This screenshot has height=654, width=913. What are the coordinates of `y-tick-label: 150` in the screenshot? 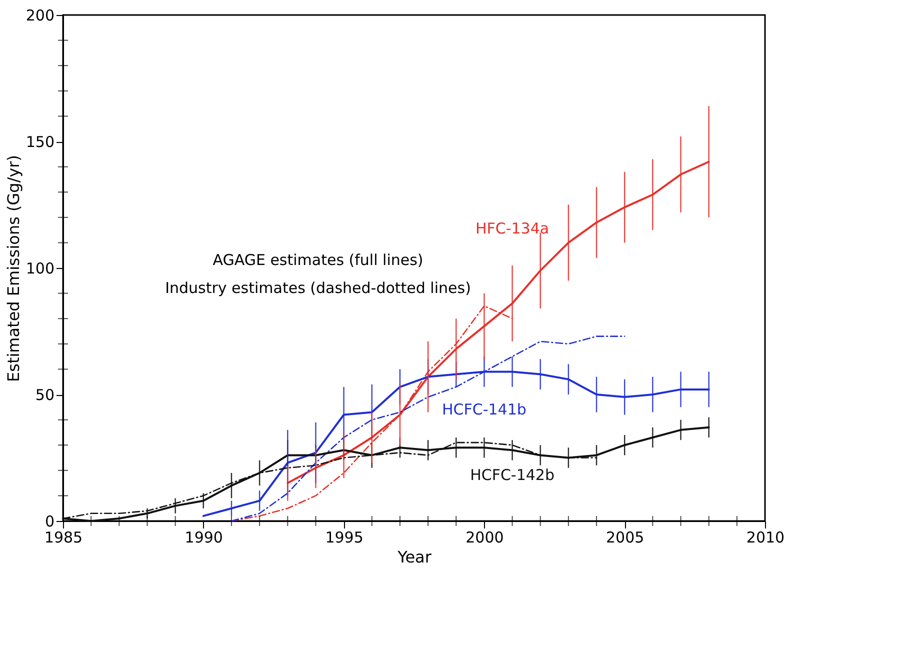 It's located at (40, 142).